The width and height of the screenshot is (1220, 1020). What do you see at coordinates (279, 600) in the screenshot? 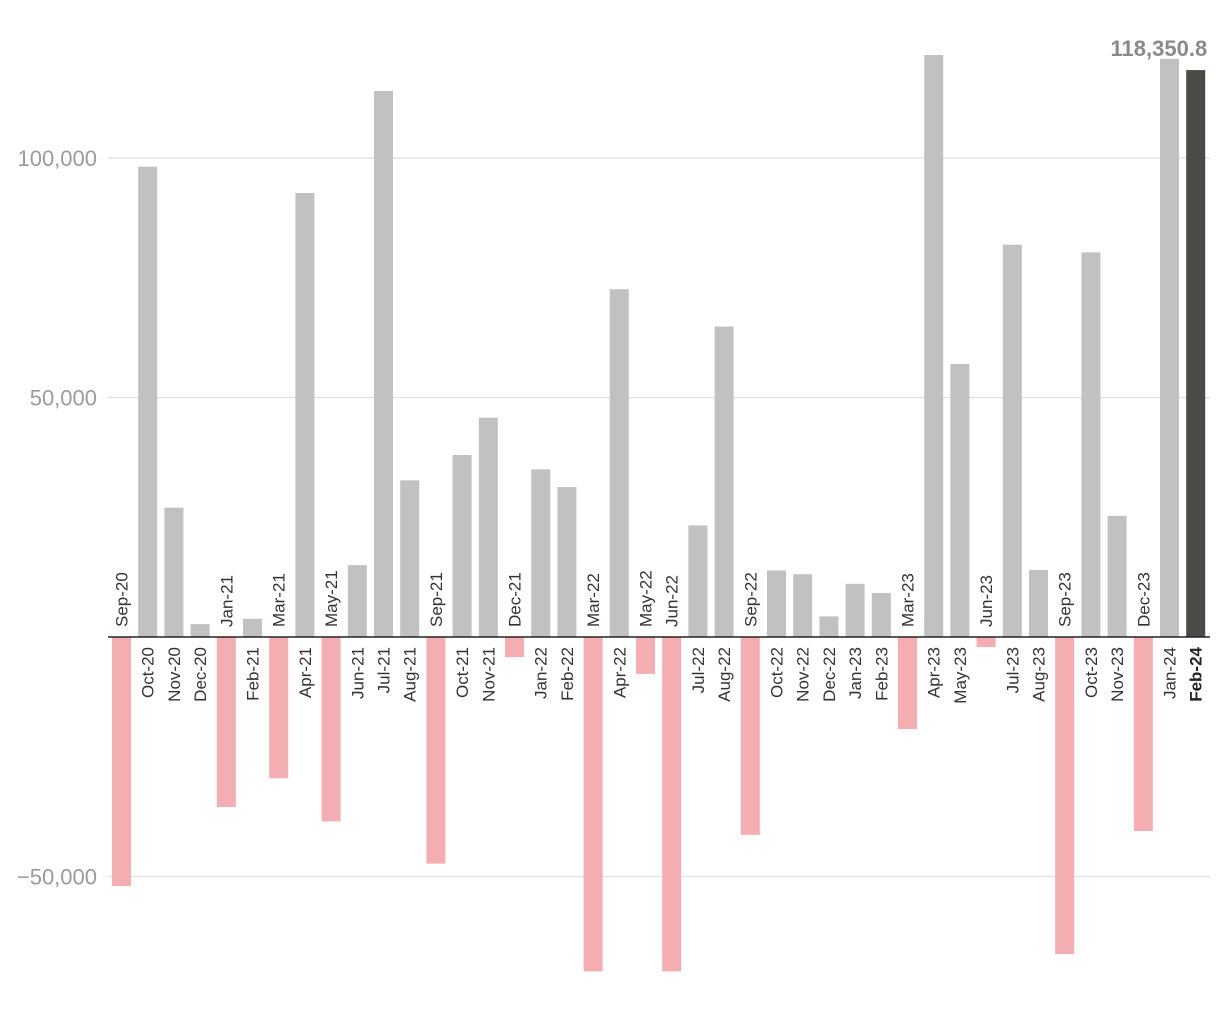
I see `x-category-label: Mar-21` at bounding box center [279, 600].